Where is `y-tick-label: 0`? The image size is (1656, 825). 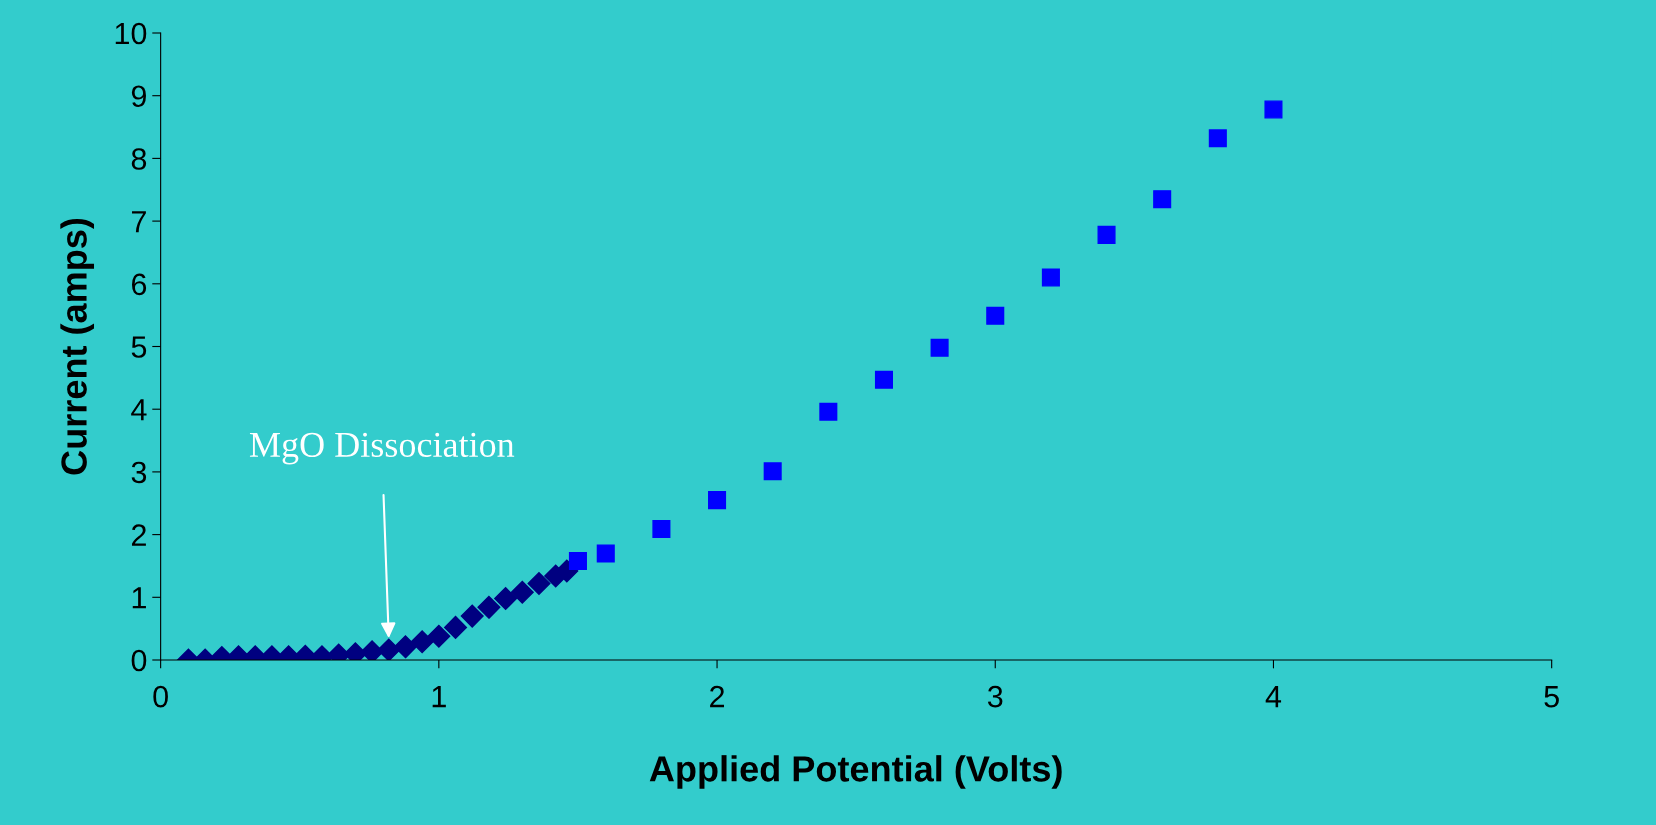
y-tick-label: 0 is located at coordinates (139, 660).